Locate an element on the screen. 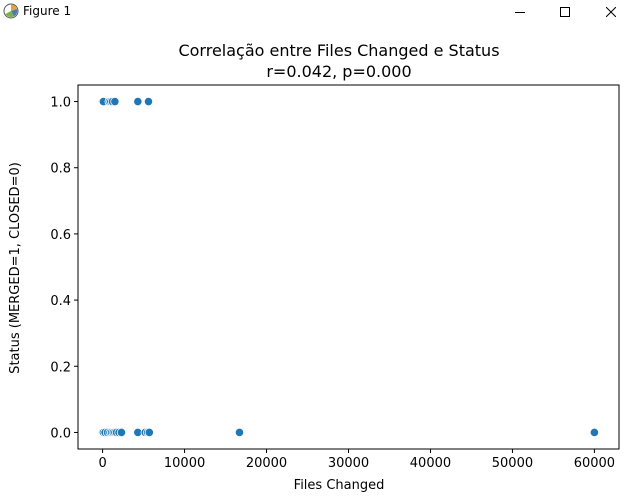 The width and height of the screenshot is (630, 502). window-title: Figure 1 is located at coordinates (47, 11).